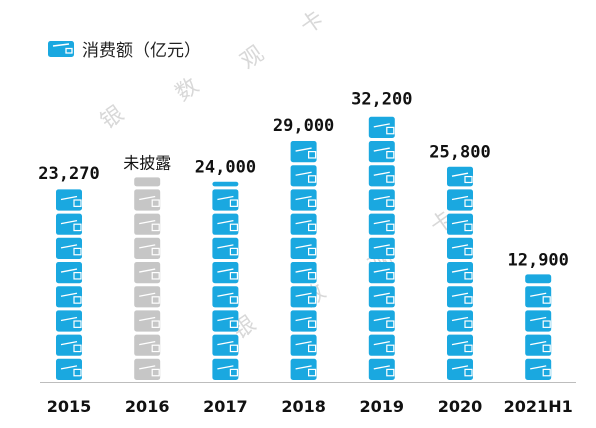  What do you see at coordinates (141, 51) in the screenshot?
I see `legend-label: 消费额（亿元）` at bounding box center [141, 51].